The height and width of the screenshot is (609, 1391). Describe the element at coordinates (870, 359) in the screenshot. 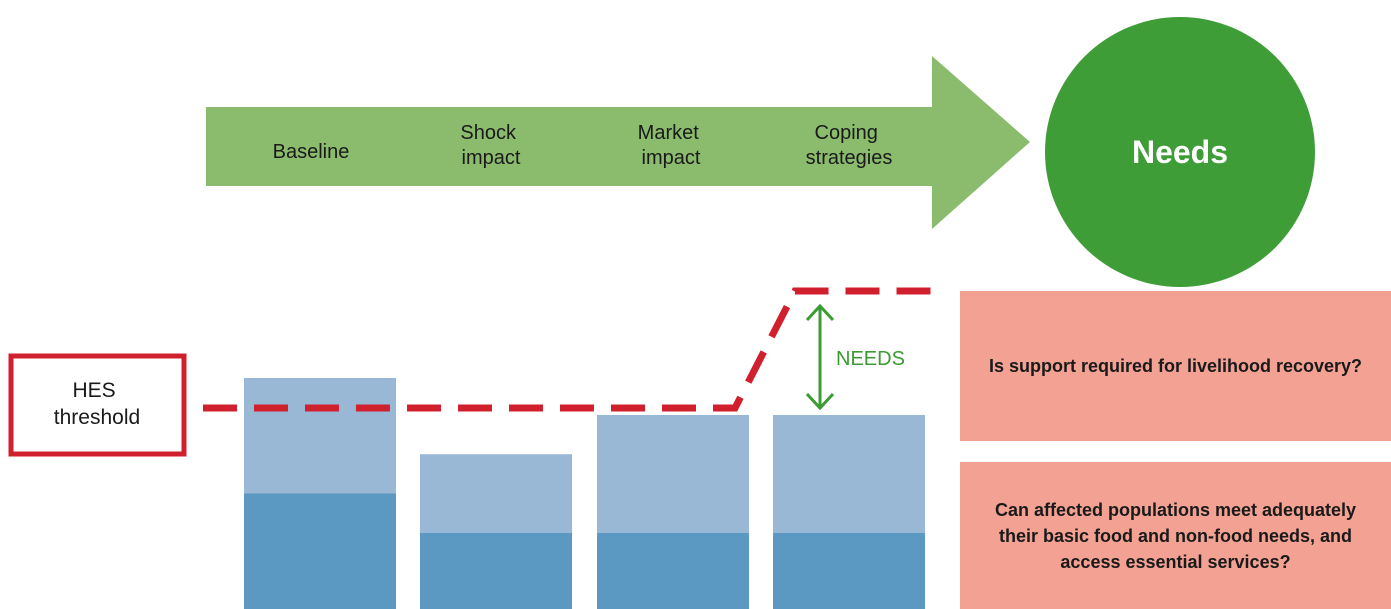

I see `needs-gap-label: NEEDS` at that location.